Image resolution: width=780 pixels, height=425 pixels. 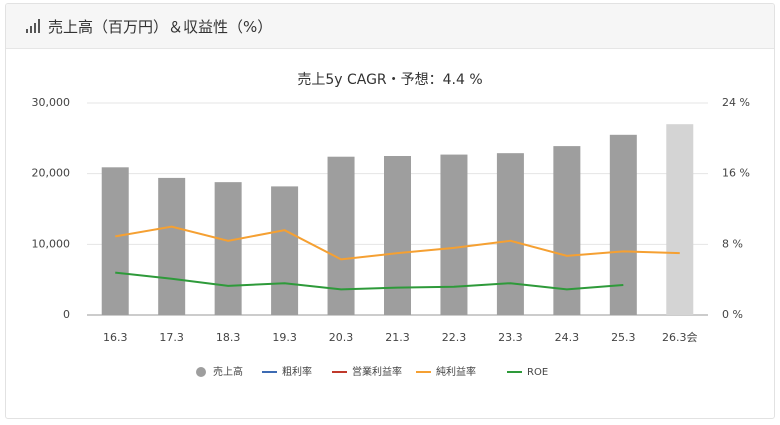 I want to click on x-tick-label: 21.3, so click(x=397, y=337).